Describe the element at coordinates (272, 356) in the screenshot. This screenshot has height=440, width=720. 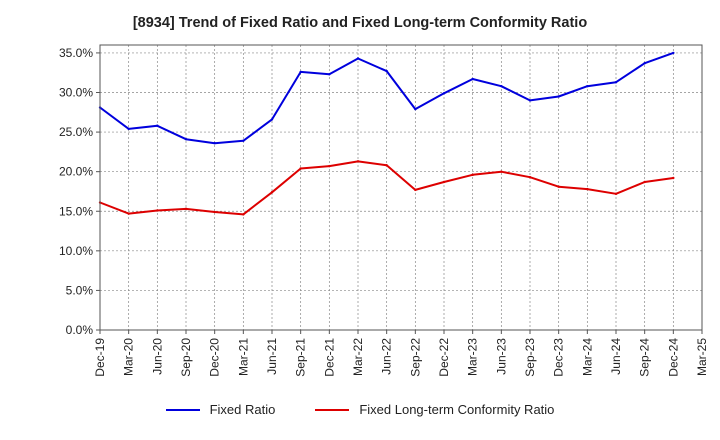
I see `x-tick-label: Jun-21` at that location.